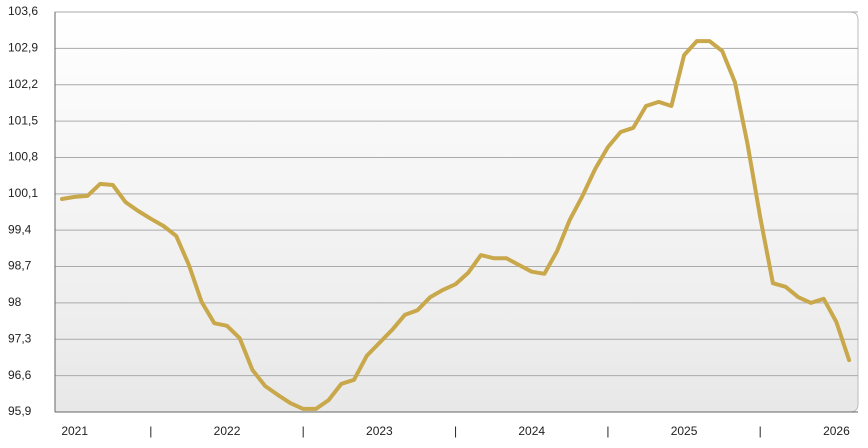  I want to click on y-tick-label: 102,9, so click(23, 48).